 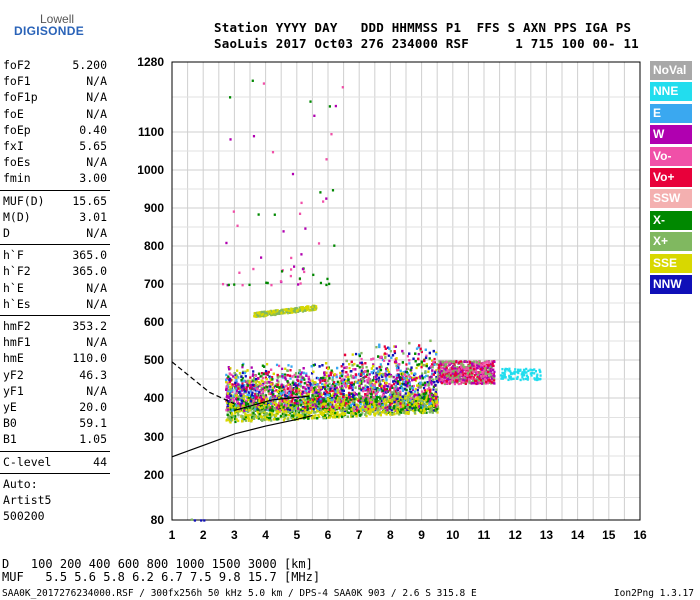 What do you see at coordinates (17, 326) in the screenshot?
I see `param-name: hmF2` at bounding box center [17, 326].